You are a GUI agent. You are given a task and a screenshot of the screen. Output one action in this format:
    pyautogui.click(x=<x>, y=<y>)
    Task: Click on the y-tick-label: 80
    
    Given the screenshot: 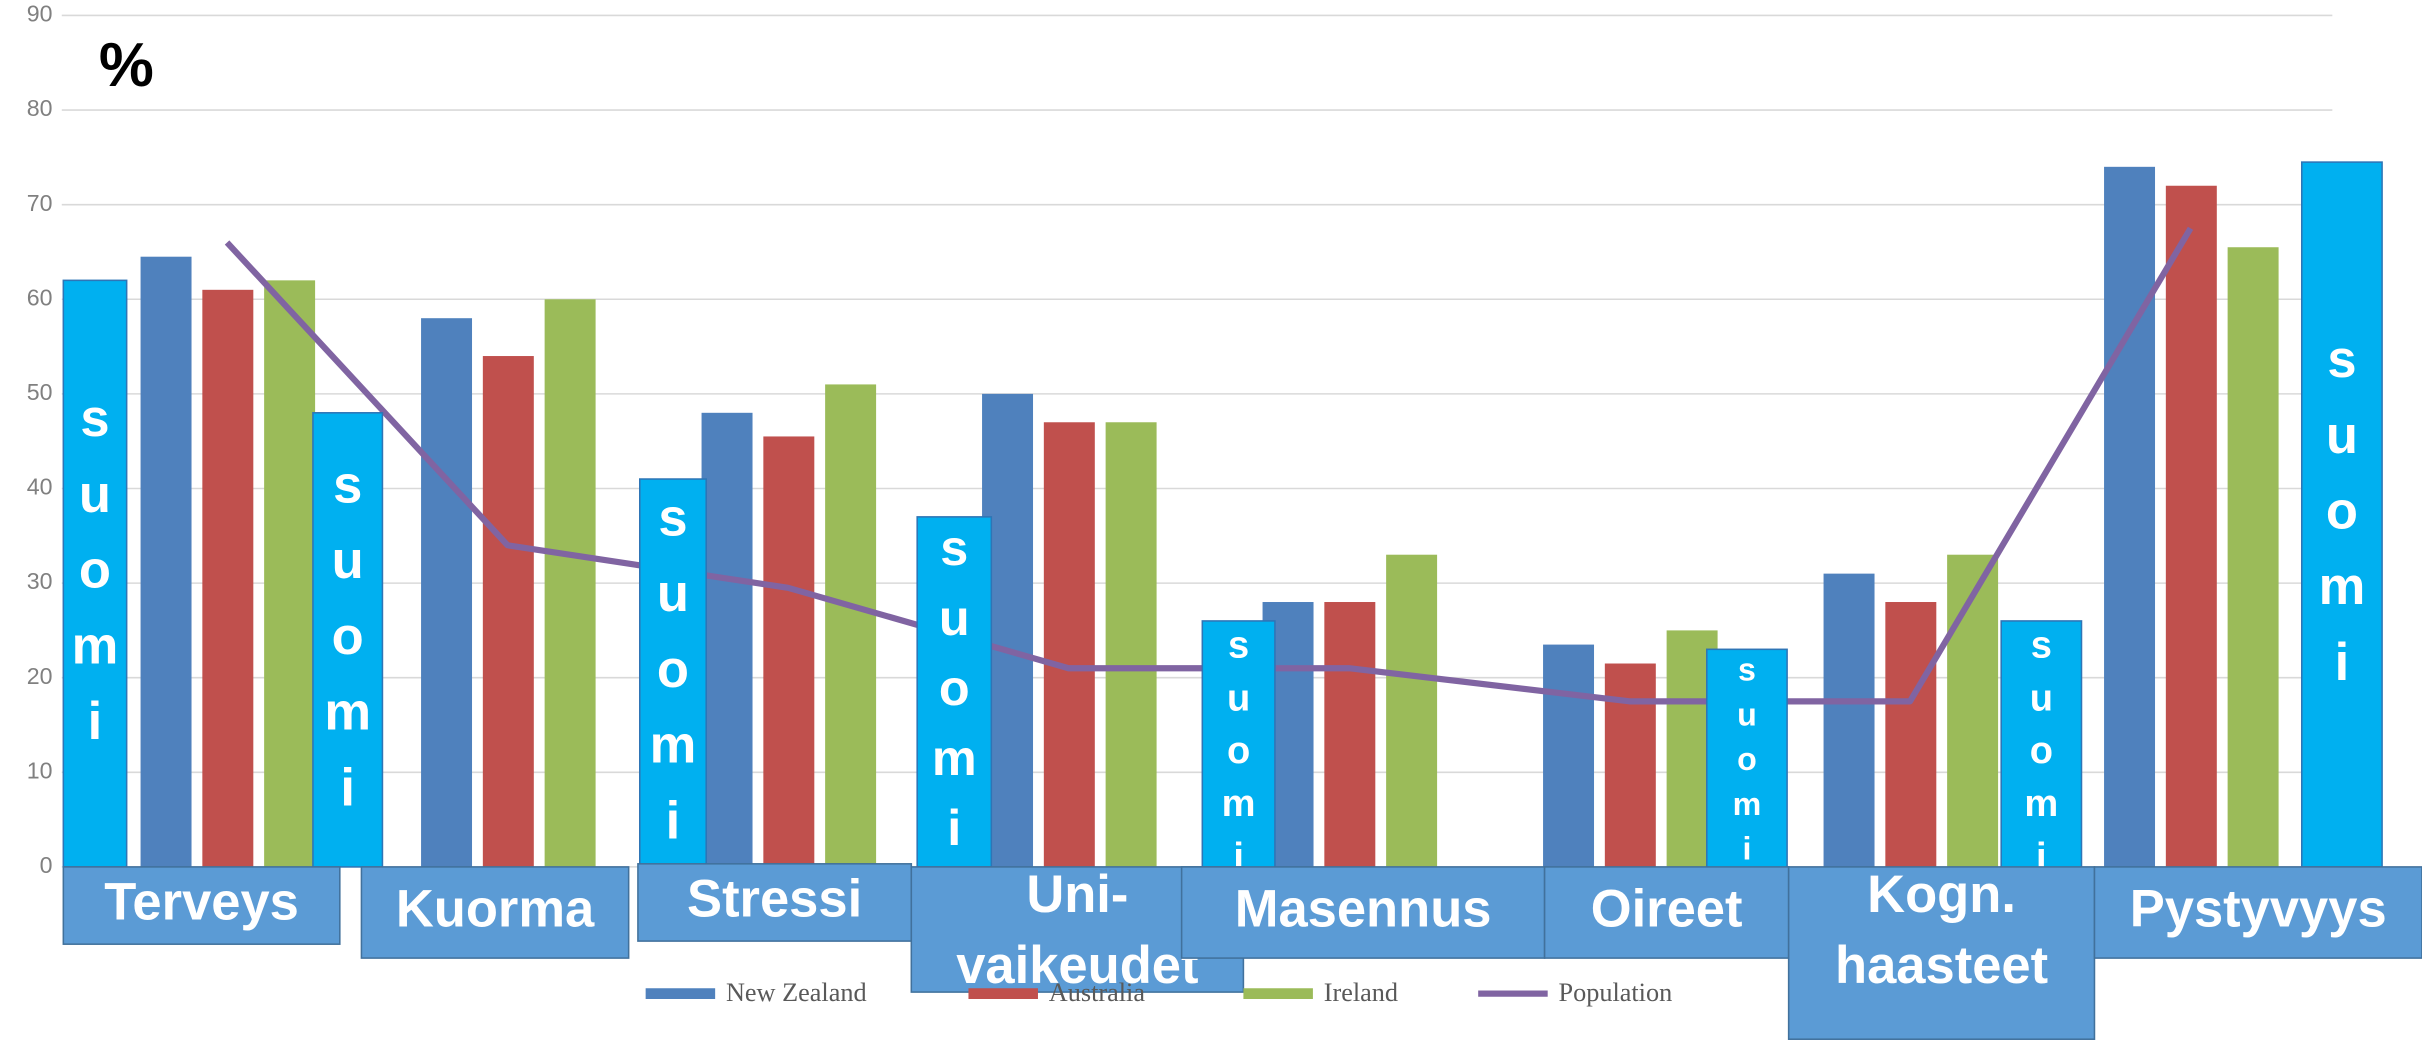 What is the action you would take?
    pyautogui.click(x=40, y=108)
    